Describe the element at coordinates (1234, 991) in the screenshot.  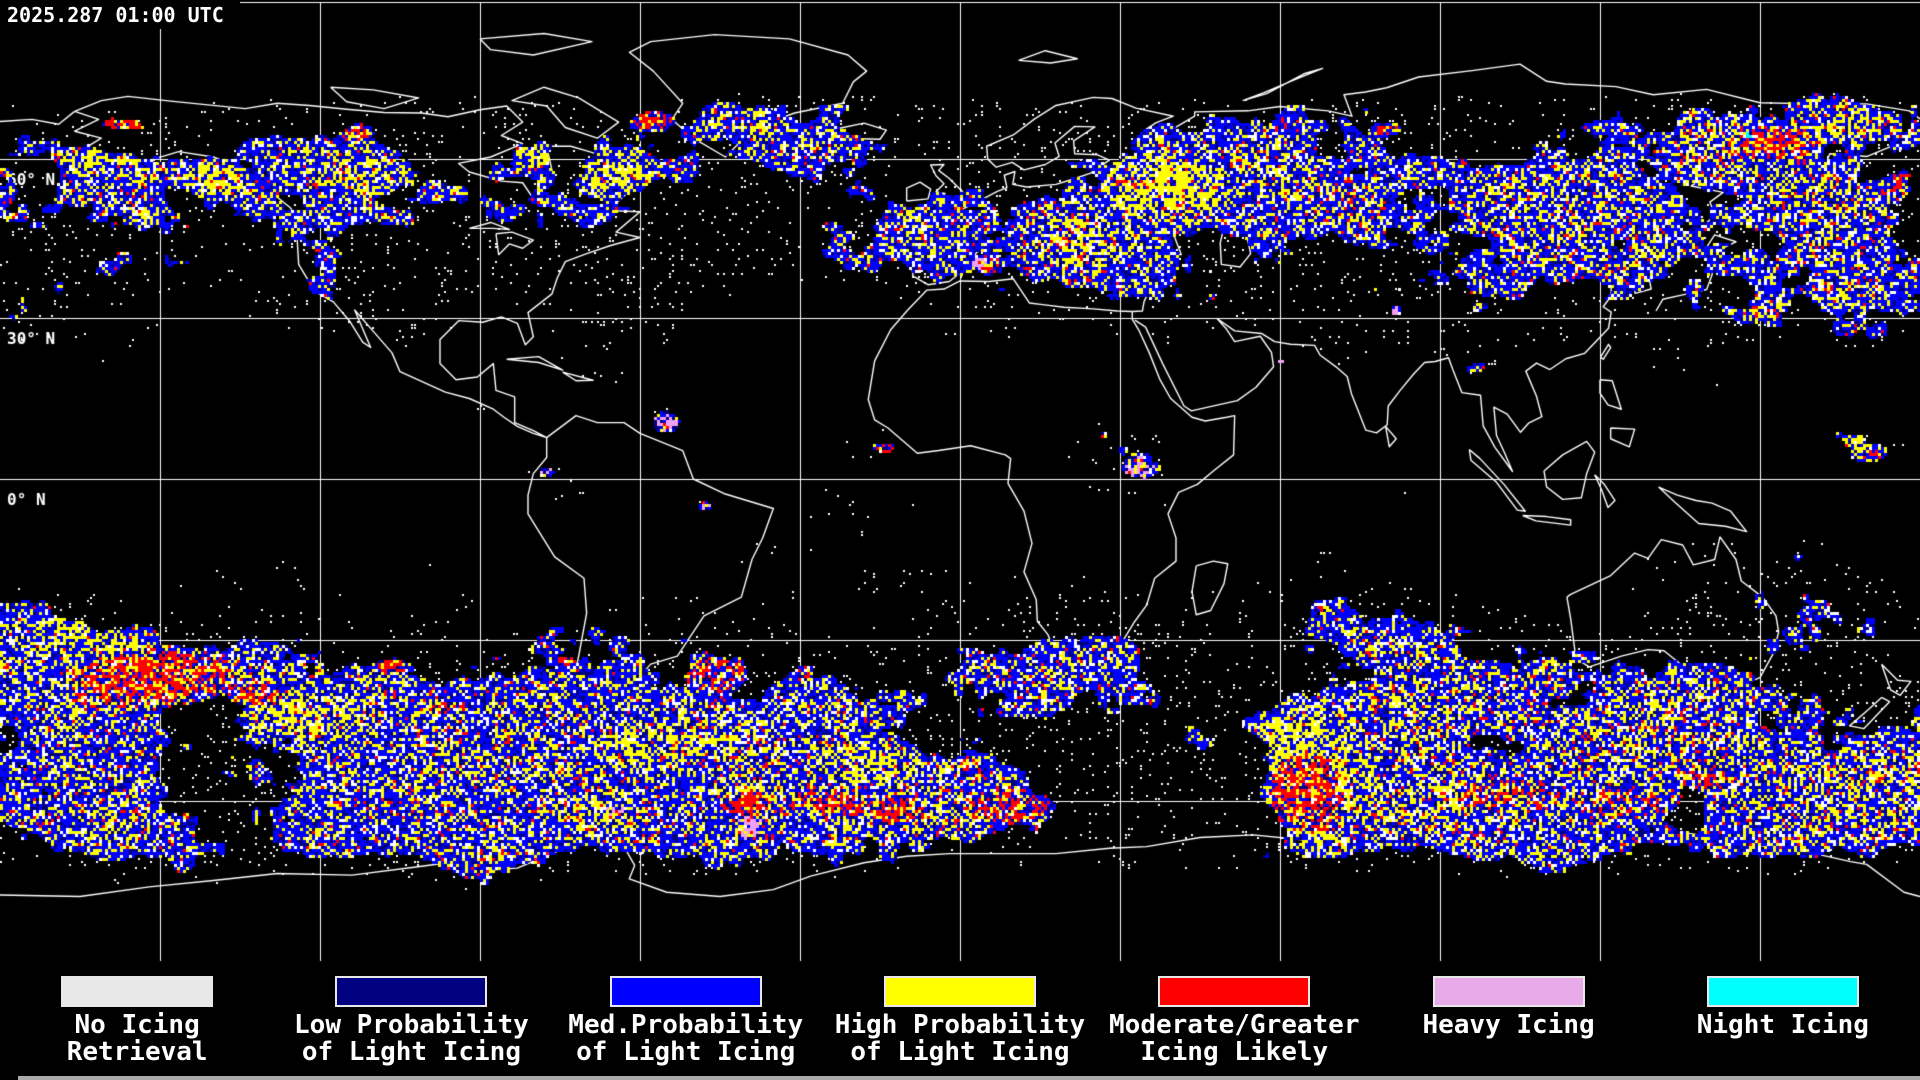
I see `legend-swatch-moderate-greater-icing` at that location.